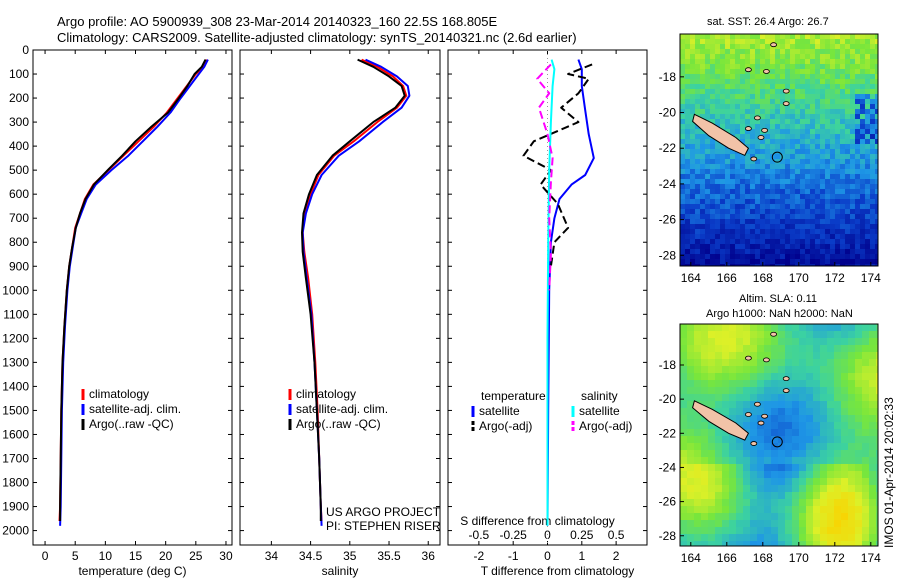 The height and width of the screenshot is (580, 900). I want to click on x-tick-label: 34, so click(272, 556).